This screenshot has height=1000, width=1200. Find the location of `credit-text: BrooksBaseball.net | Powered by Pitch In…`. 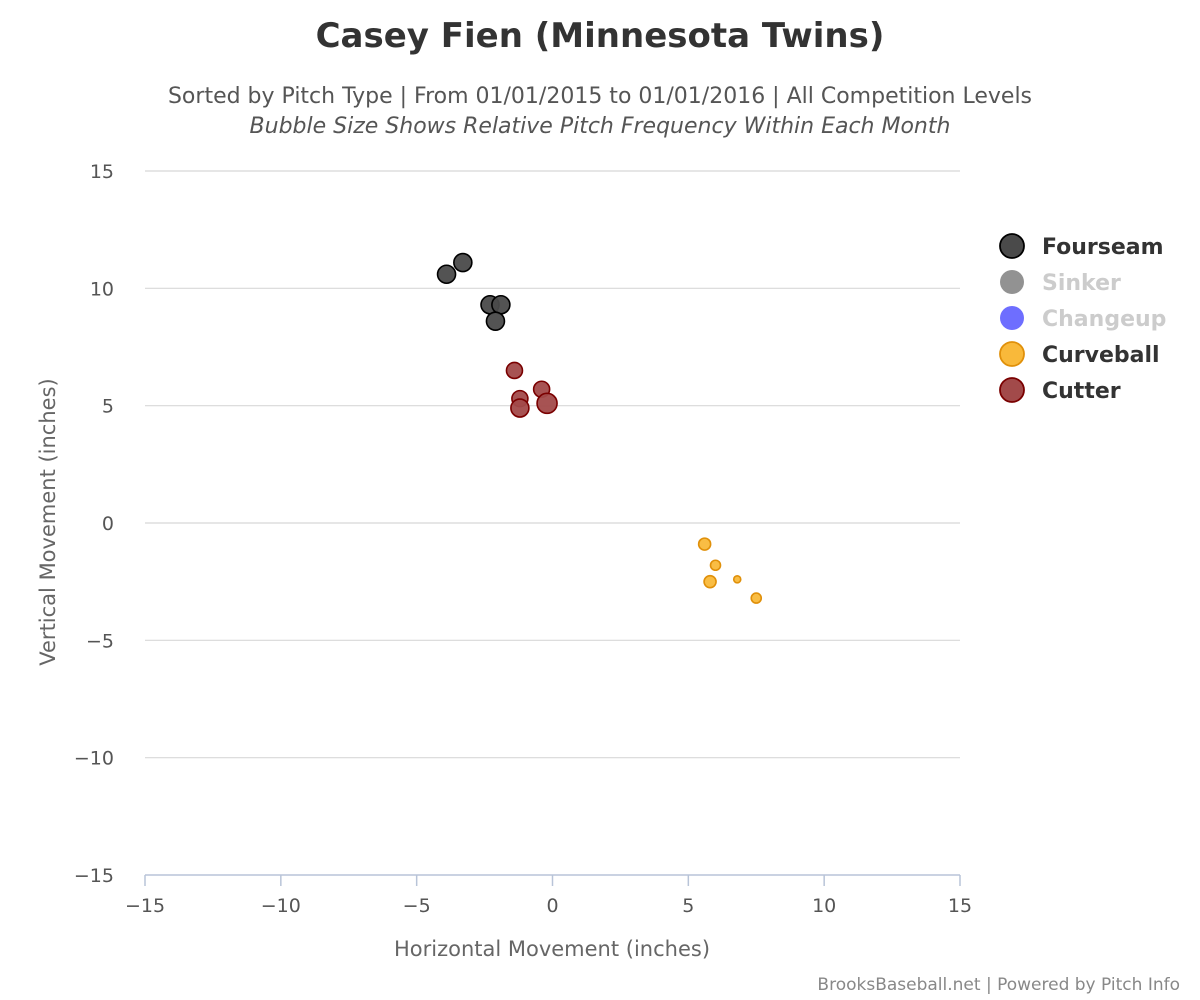

credit-text: BrooksBaseball.net | Powered by Pitch In… is located at coordinates (998, 985).